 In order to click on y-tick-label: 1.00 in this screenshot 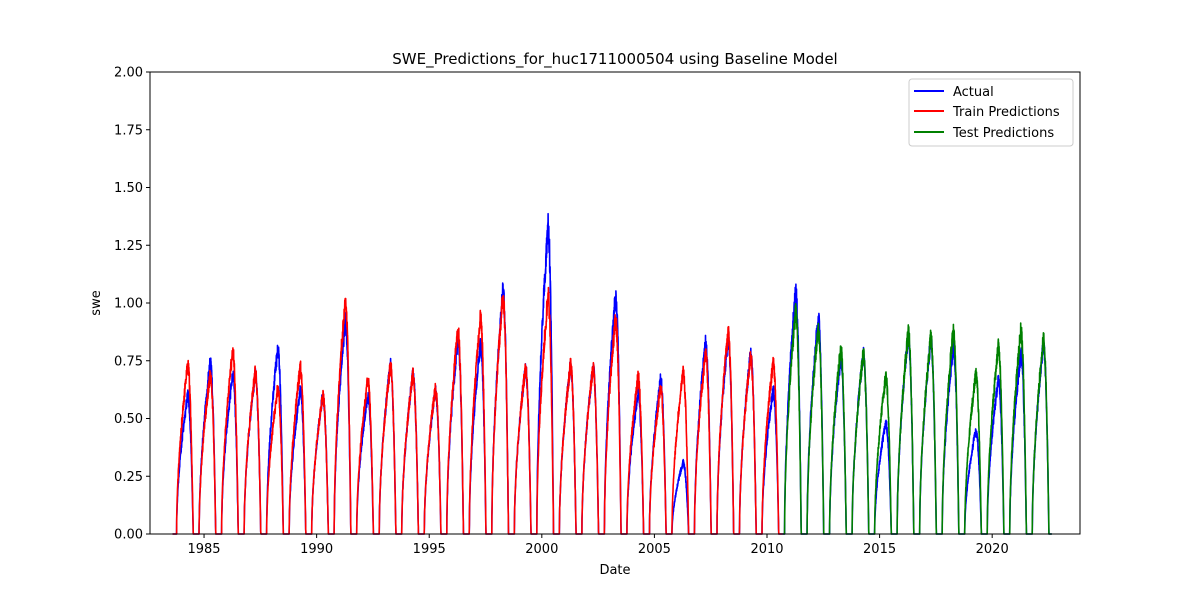, I will do `click(128, 304)`.